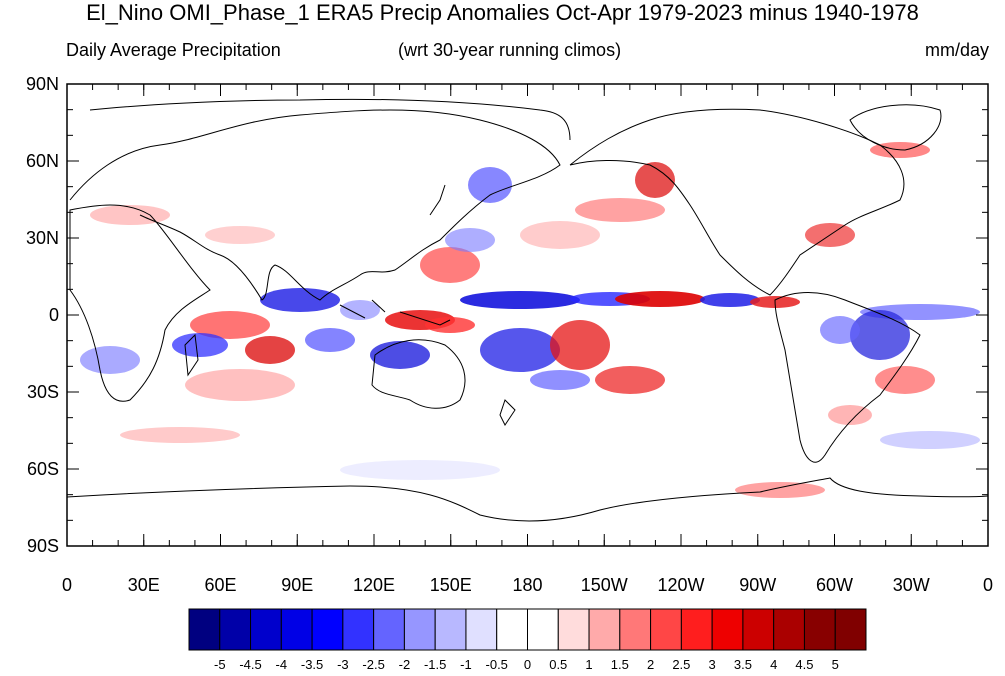 This screenshot has height=676, width=1005. What do you see at coordinates (743, 664) in the screenshot?
I see `colorbar-label: 3.5` at bounding box center [743, 664].